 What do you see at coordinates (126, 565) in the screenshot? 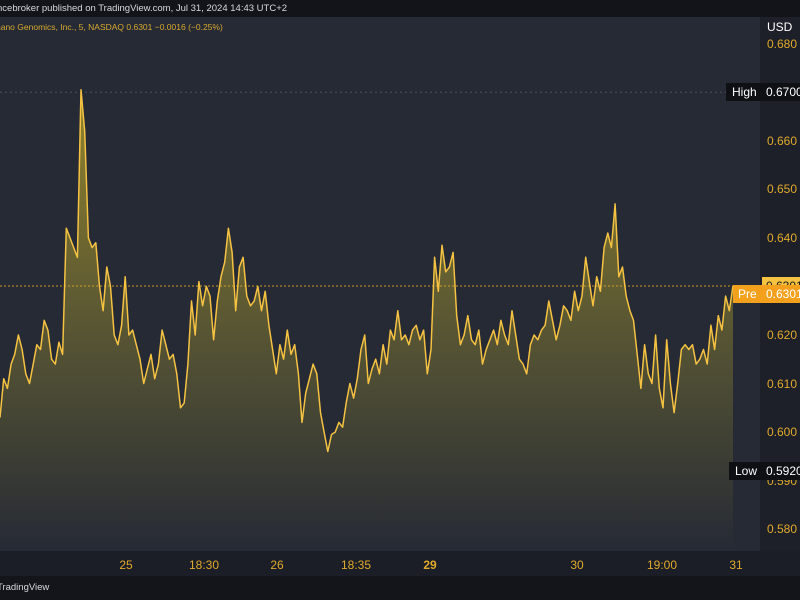
I see `time-tick-label: 25` at bounding box center [126, 565].